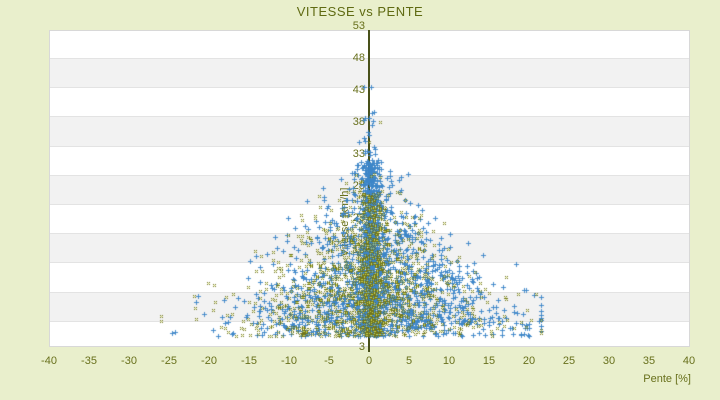 This screenshot has height=400, width=720. I want to click on x-tick-label: -10, so click(289, 361).